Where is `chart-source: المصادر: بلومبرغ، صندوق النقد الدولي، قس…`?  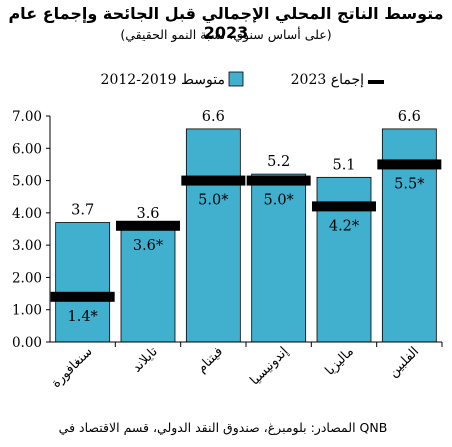
chart-source: المصادر: بلومبرغ، صندوق النقد الدولي، قس… is located at coordinates (223, 427).